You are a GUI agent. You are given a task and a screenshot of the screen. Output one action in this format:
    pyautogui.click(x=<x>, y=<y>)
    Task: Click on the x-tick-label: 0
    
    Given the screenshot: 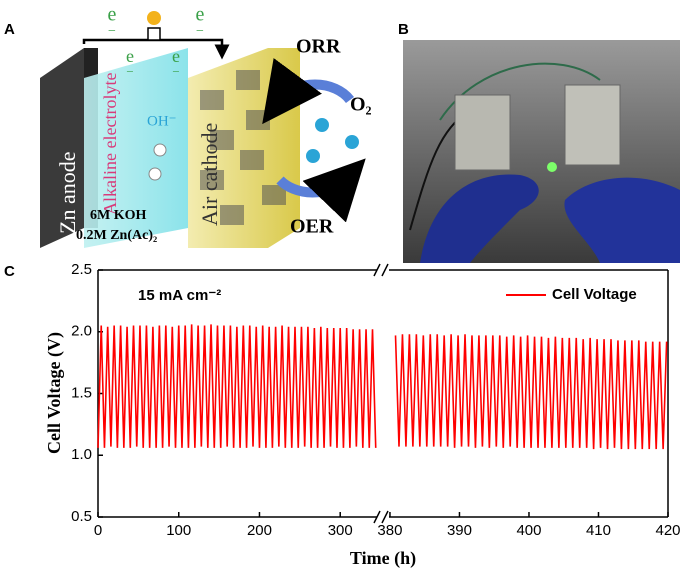 What is the action you would take?
    pyautogui.click(x=98, y=530)
    